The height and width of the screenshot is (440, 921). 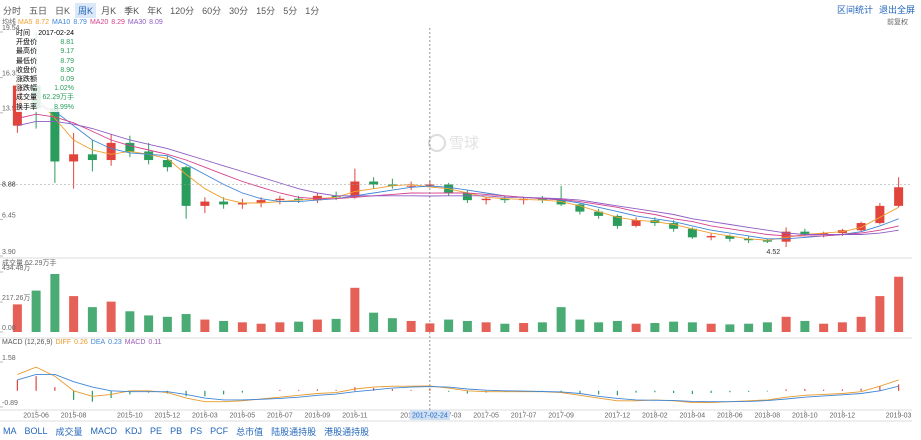 I want to click on period-tab: 月K, so click(x=109, y=10).